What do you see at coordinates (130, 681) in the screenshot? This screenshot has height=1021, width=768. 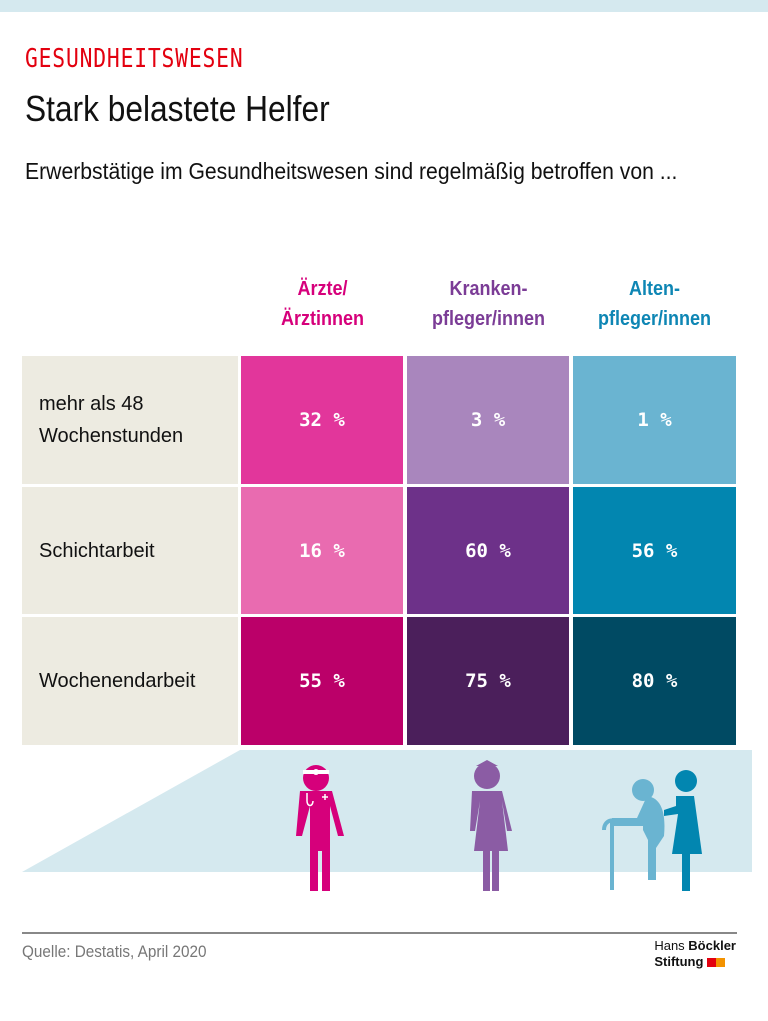 I see `row-label: Wochenendarbeit` at bounding box center [130, 681].